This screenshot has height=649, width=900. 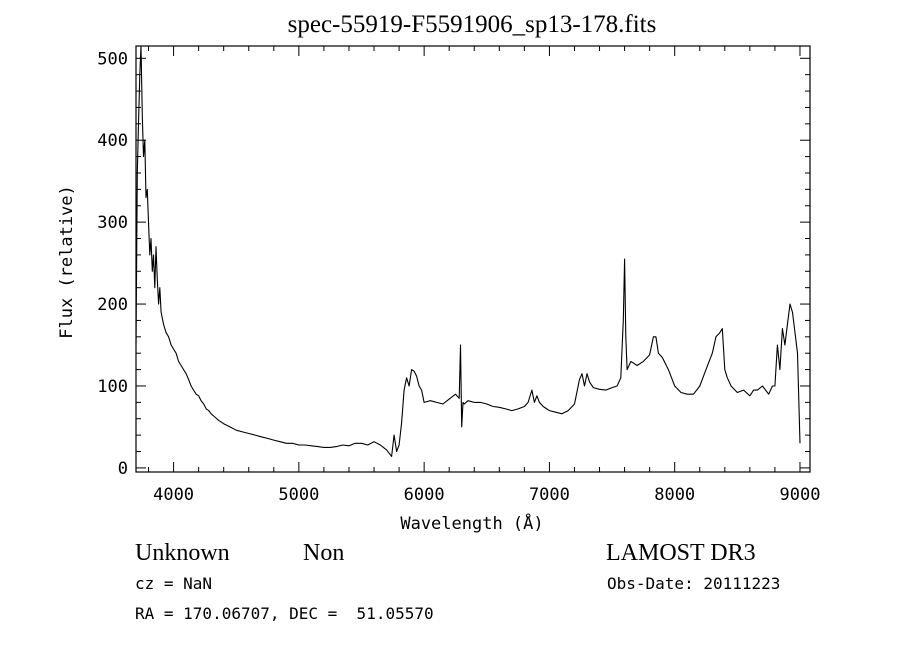 I want to click on object-class-label: Unknown, so click(x=182, y=553).